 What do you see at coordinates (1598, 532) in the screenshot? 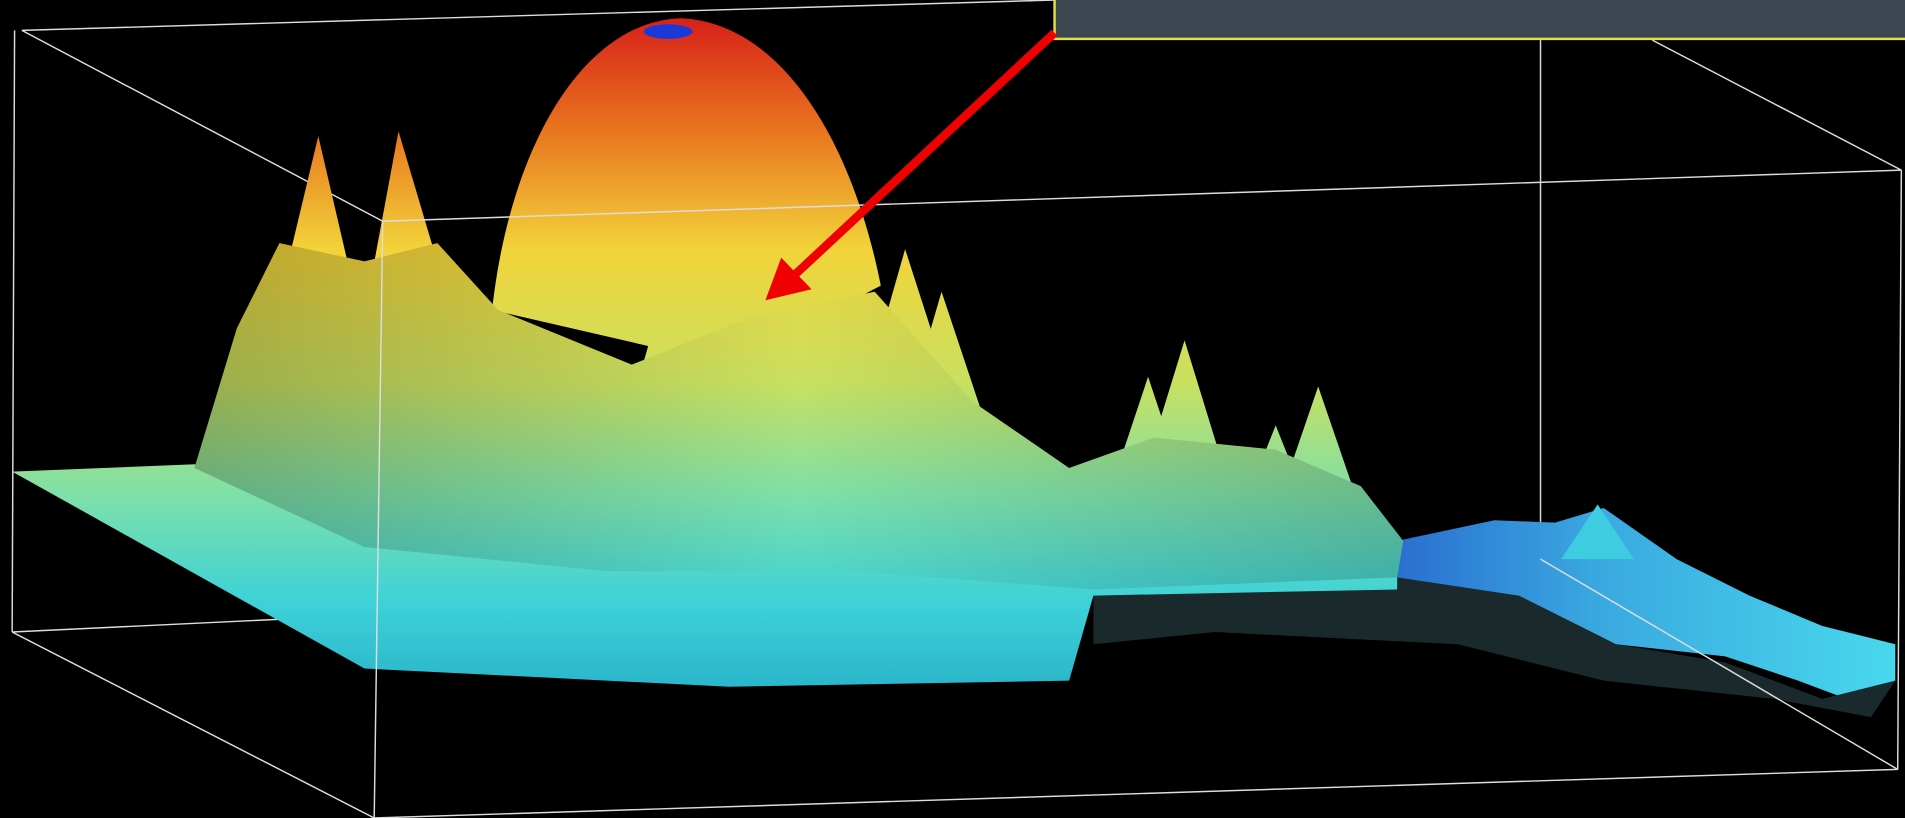
I see `peak` at bounding box center [1598, 532].